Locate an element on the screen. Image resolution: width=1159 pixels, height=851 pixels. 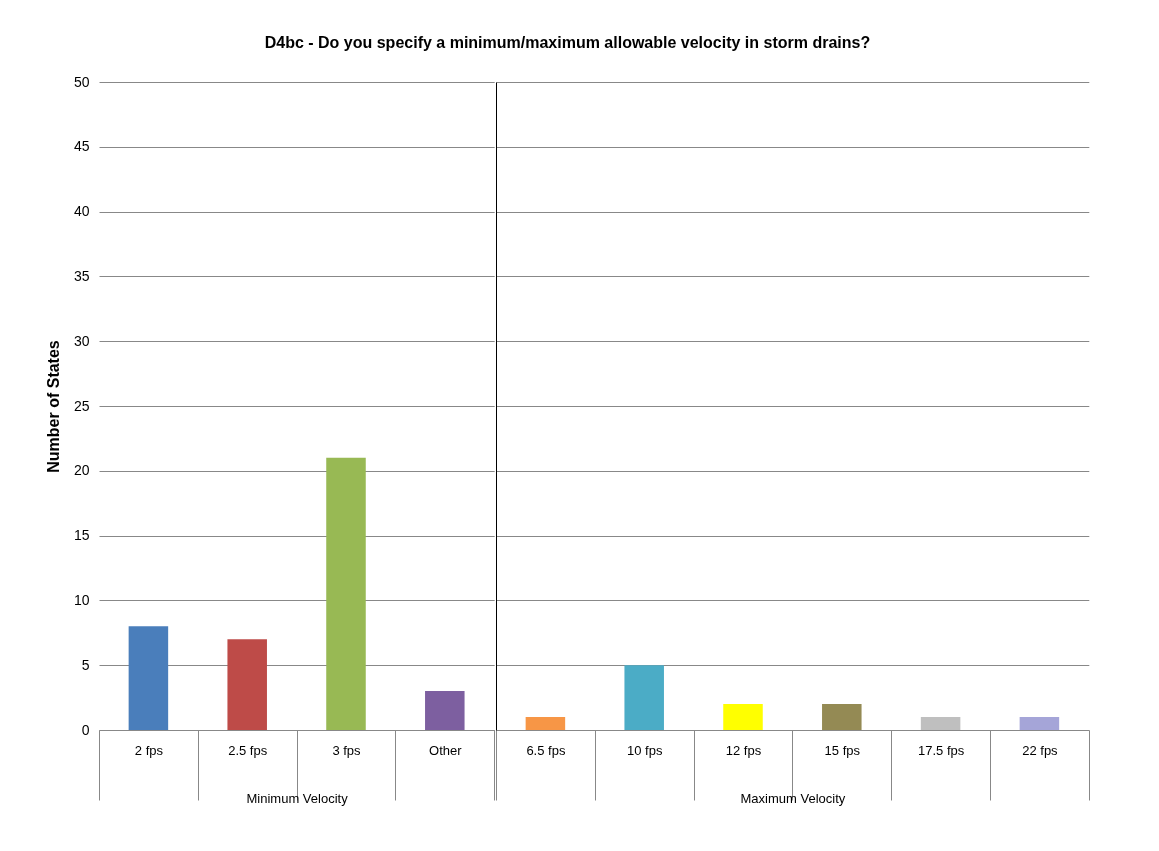
y-tick-label: 10 is located at coordinates (81, 599).